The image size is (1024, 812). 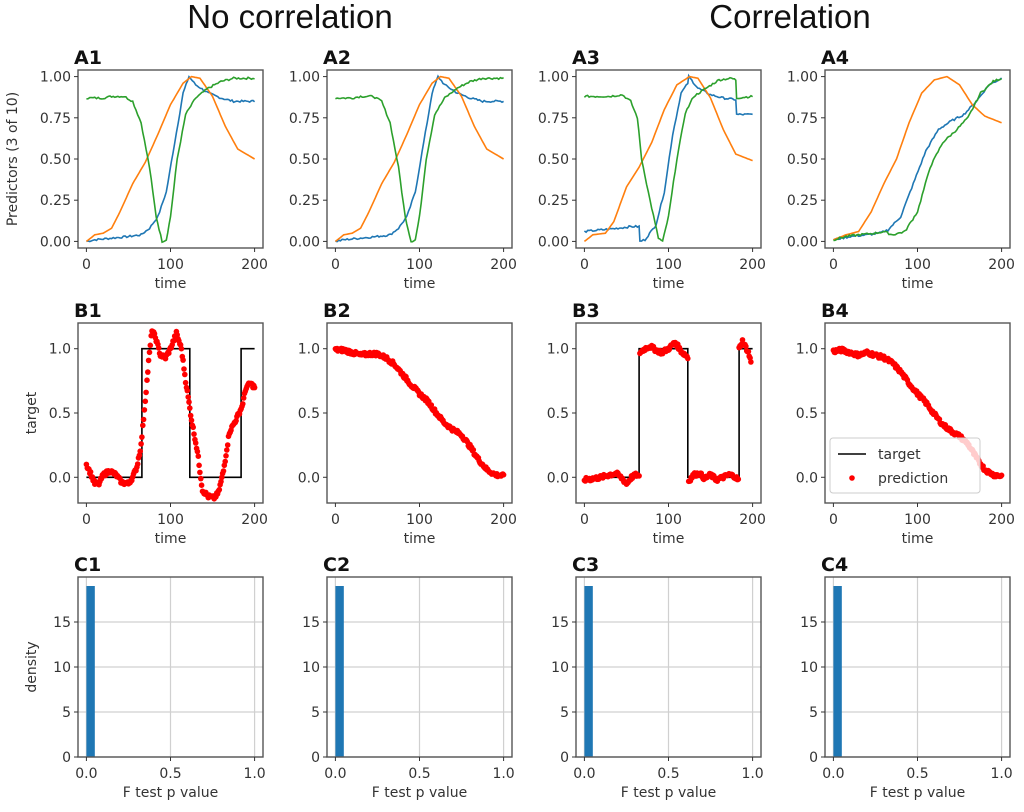 I want to click on panel-label: B3, so click(x=586, y=311).